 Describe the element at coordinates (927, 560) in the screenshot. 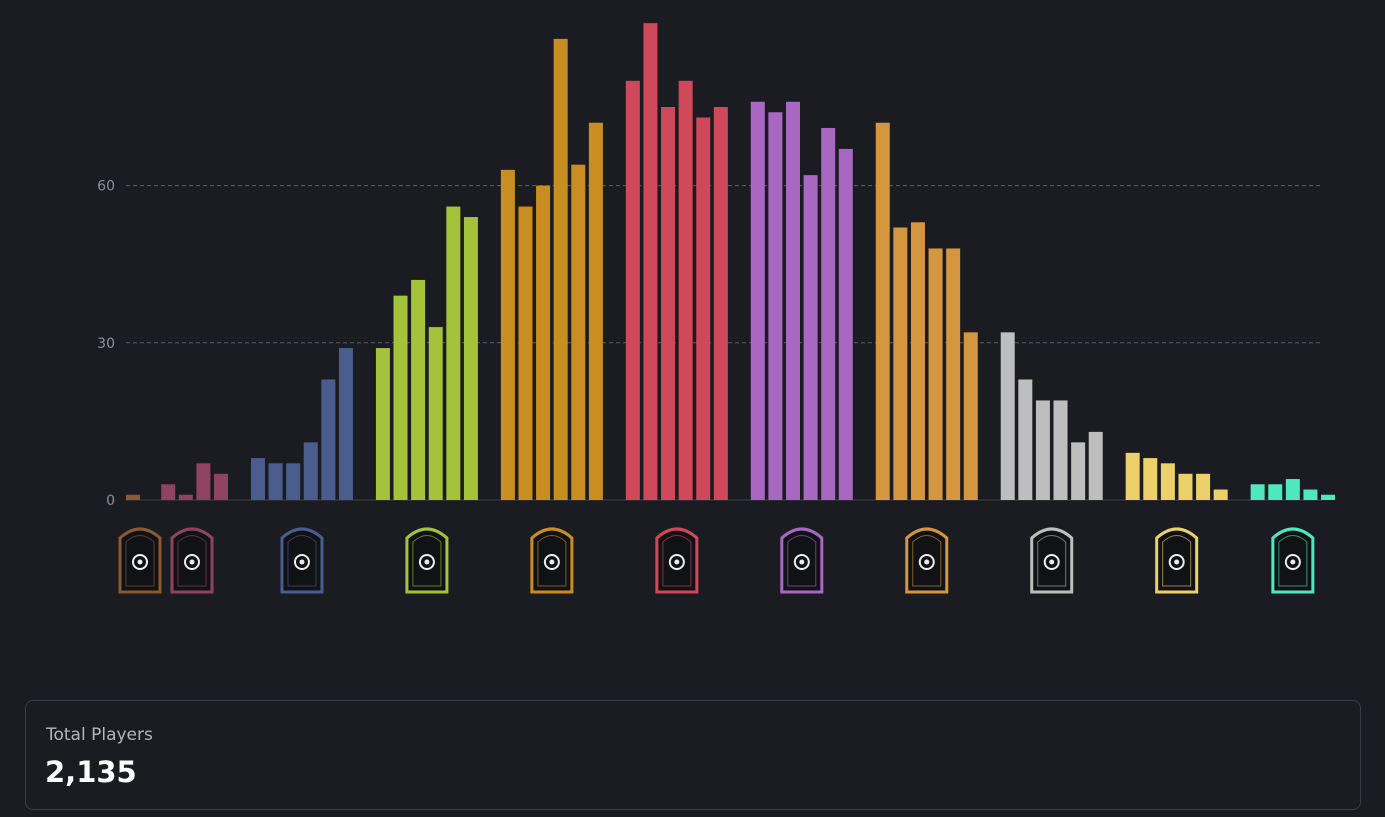

I see `goat-icon` at that location.